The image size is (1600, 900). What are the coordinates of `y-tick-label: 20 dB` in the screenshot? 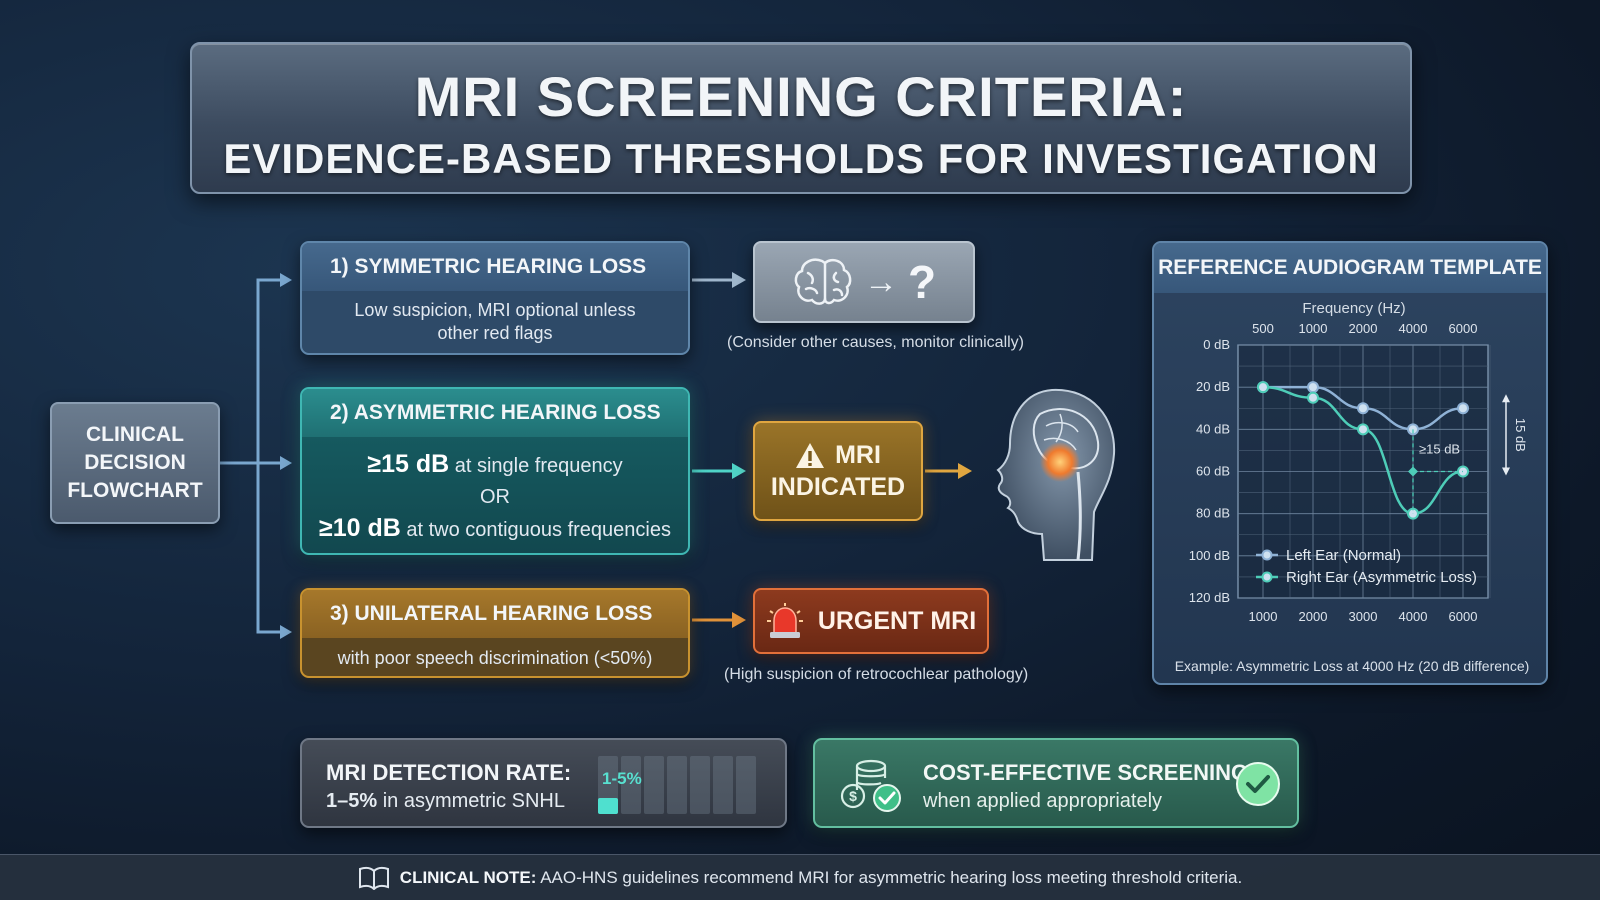 It's located at (1213, 386).